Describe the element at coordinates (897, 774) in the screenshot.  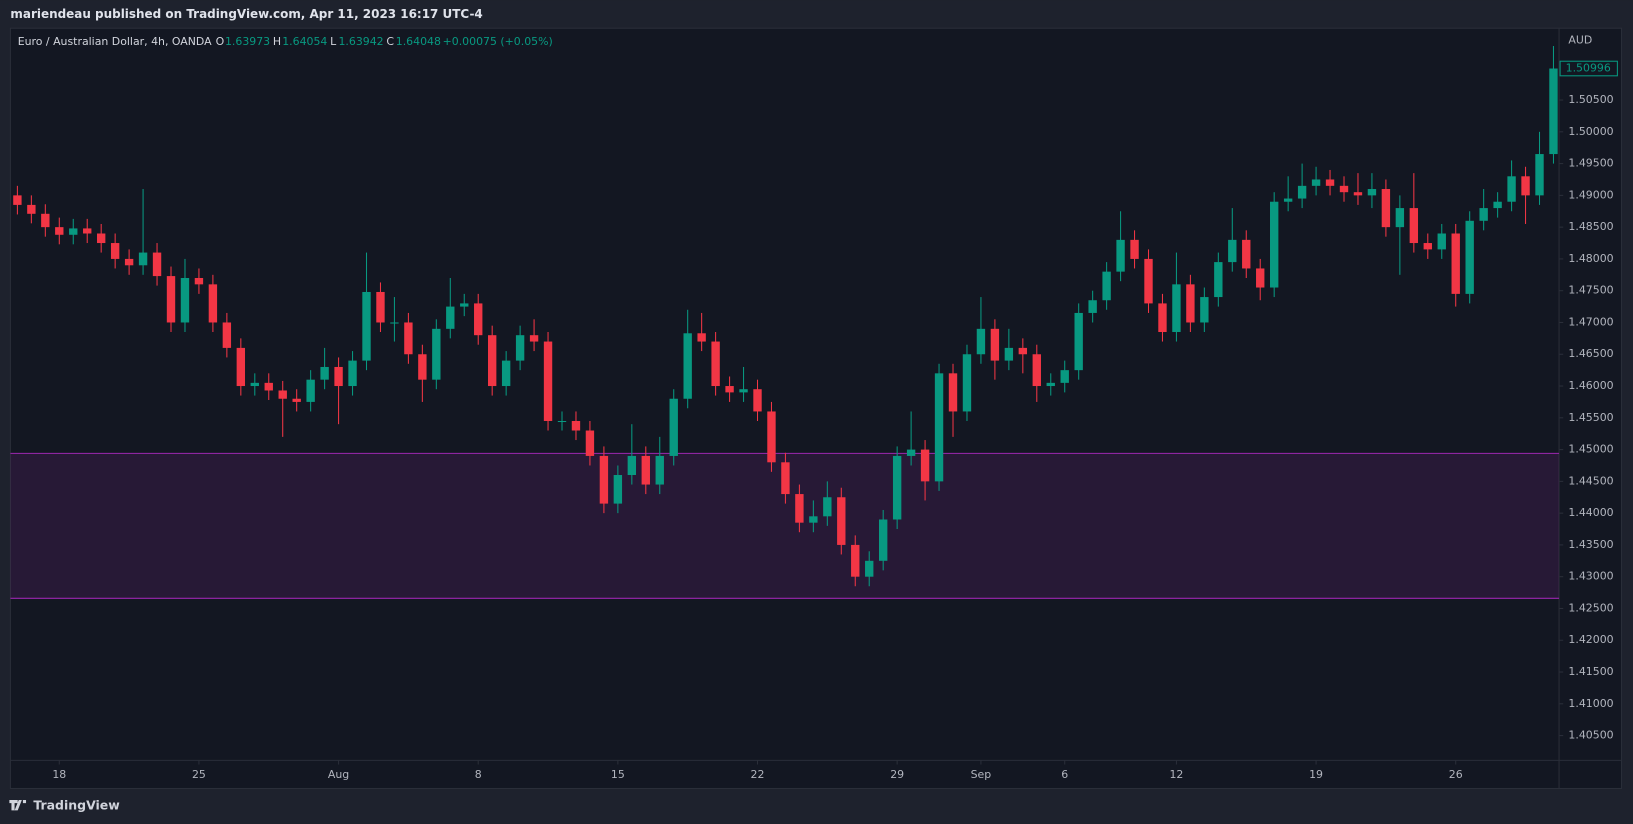
I see `x-tick-label: 29` at that location.